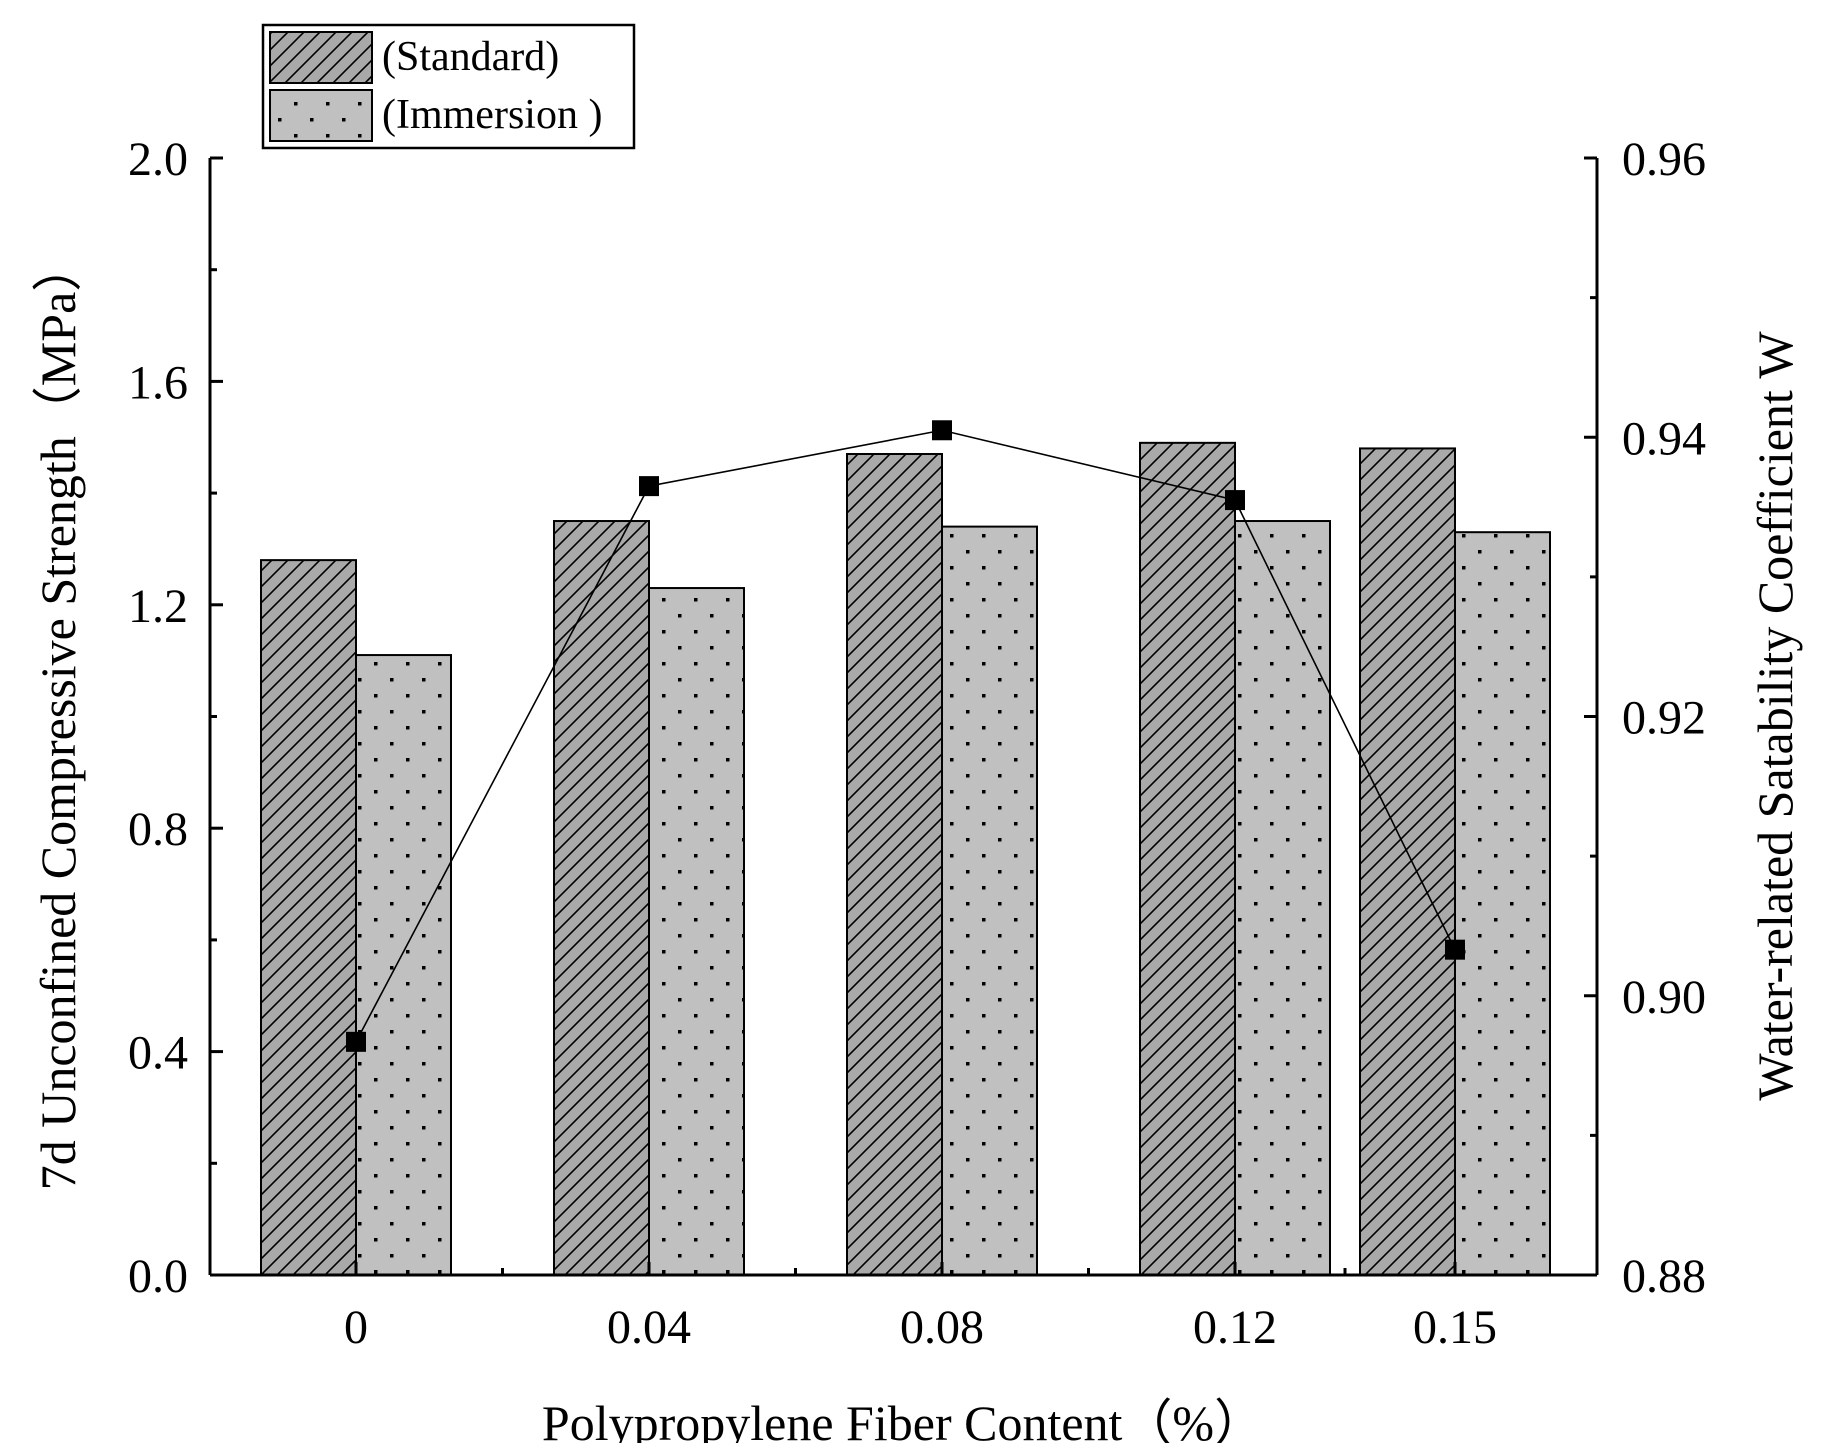  What do you see at coordinates (158, 1053) in the screenshot?
I see `left-tick-label: 0.4` at bounding box center [158, 1053].